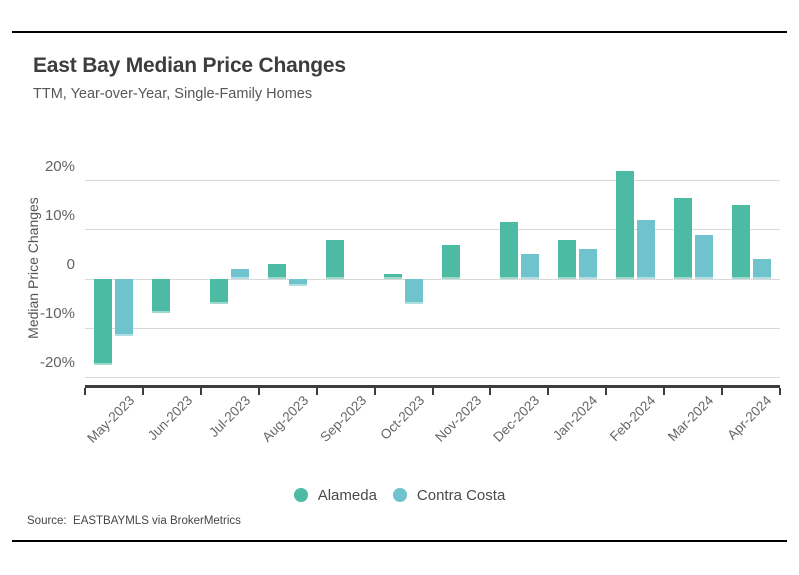 The image size is (799, 575). What do you see at coordinates (566, 259) in the screenshot?
I see `bar-alameda-jan-2024` at bounding box center [566, 259].